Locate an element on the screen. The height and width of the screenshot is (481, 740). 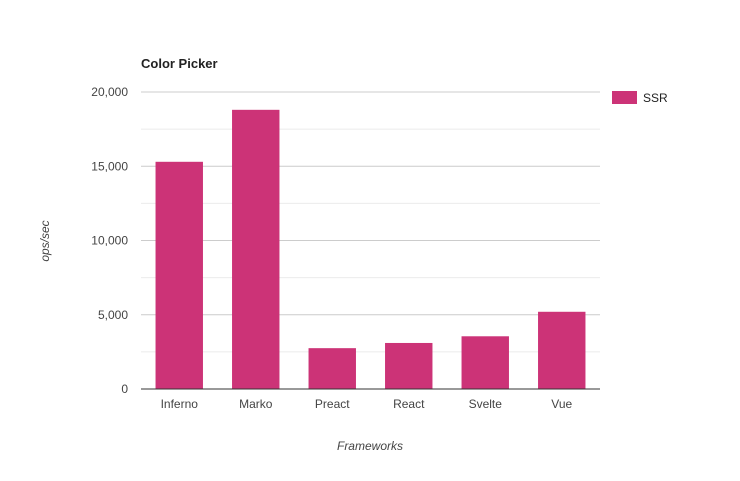
chart-title: Color Picker is located at coordinates (179, 63).